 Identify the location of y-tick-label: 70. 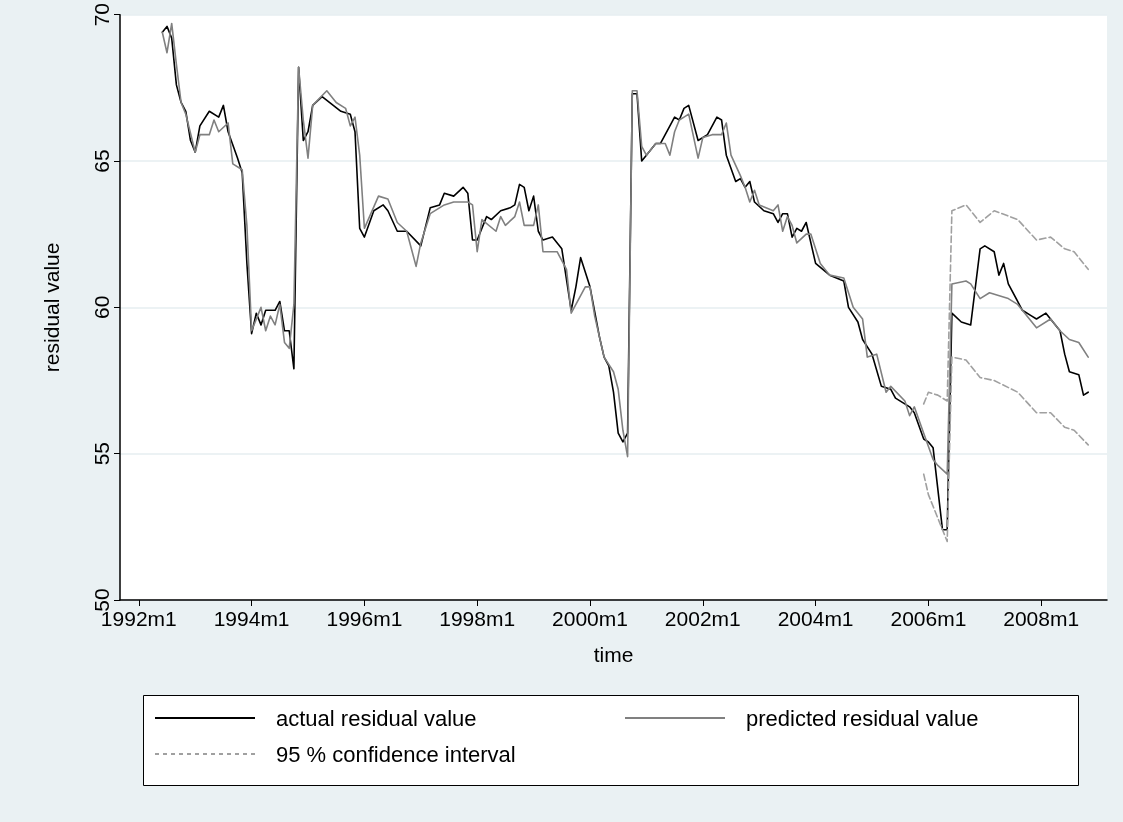
(101, 15).